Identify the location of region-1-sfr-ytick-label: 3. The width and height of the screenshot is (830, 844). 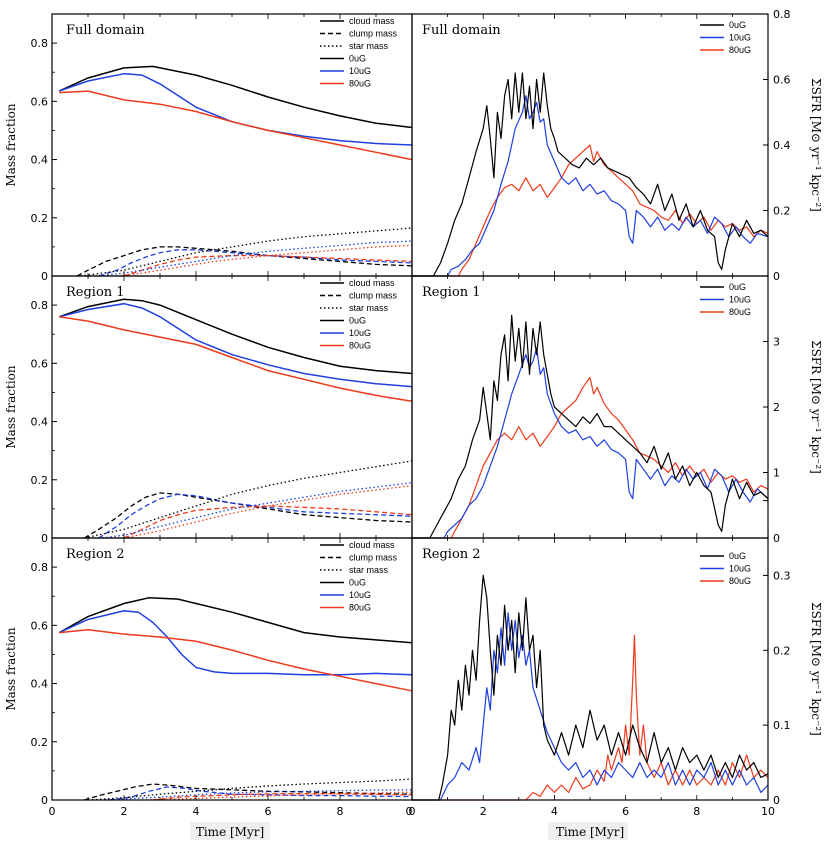
(776, 342).